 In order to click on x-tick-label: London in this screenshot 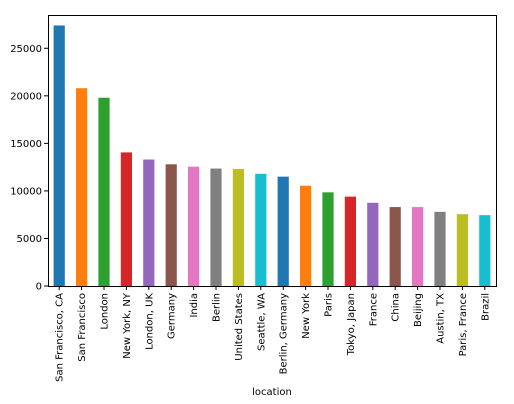, I will do `click(105, 311)`.